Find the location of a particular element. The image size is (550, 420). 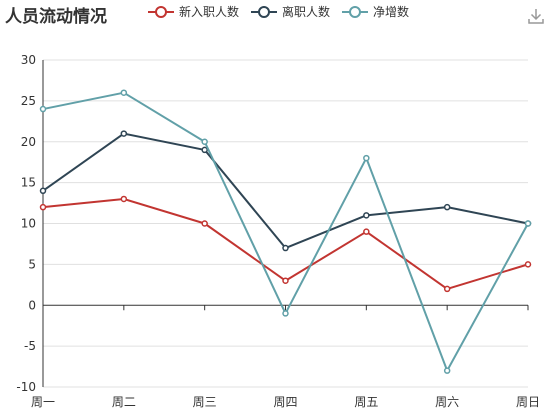

legend-item-series-0: 新入职人数 is located at coordinates (193, 11).